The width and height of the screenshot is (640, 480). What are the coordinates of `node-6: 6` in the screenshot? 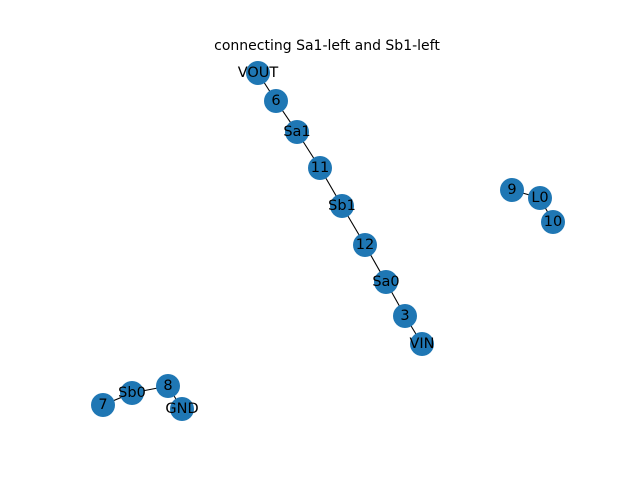 It's located at (276, 101).